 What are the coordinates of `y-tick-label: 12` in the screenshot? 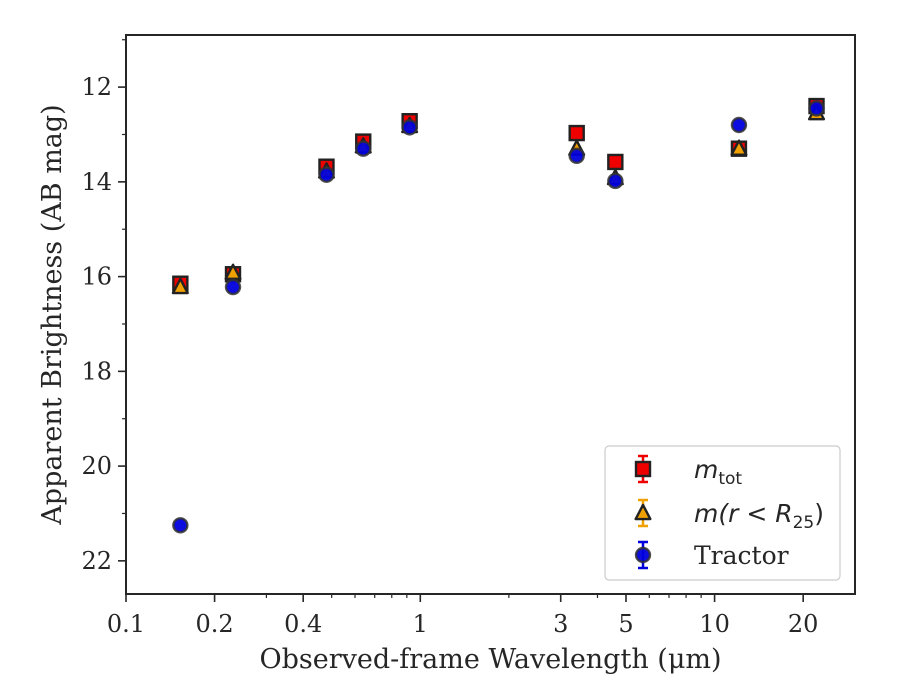 It's located at (96, 87).